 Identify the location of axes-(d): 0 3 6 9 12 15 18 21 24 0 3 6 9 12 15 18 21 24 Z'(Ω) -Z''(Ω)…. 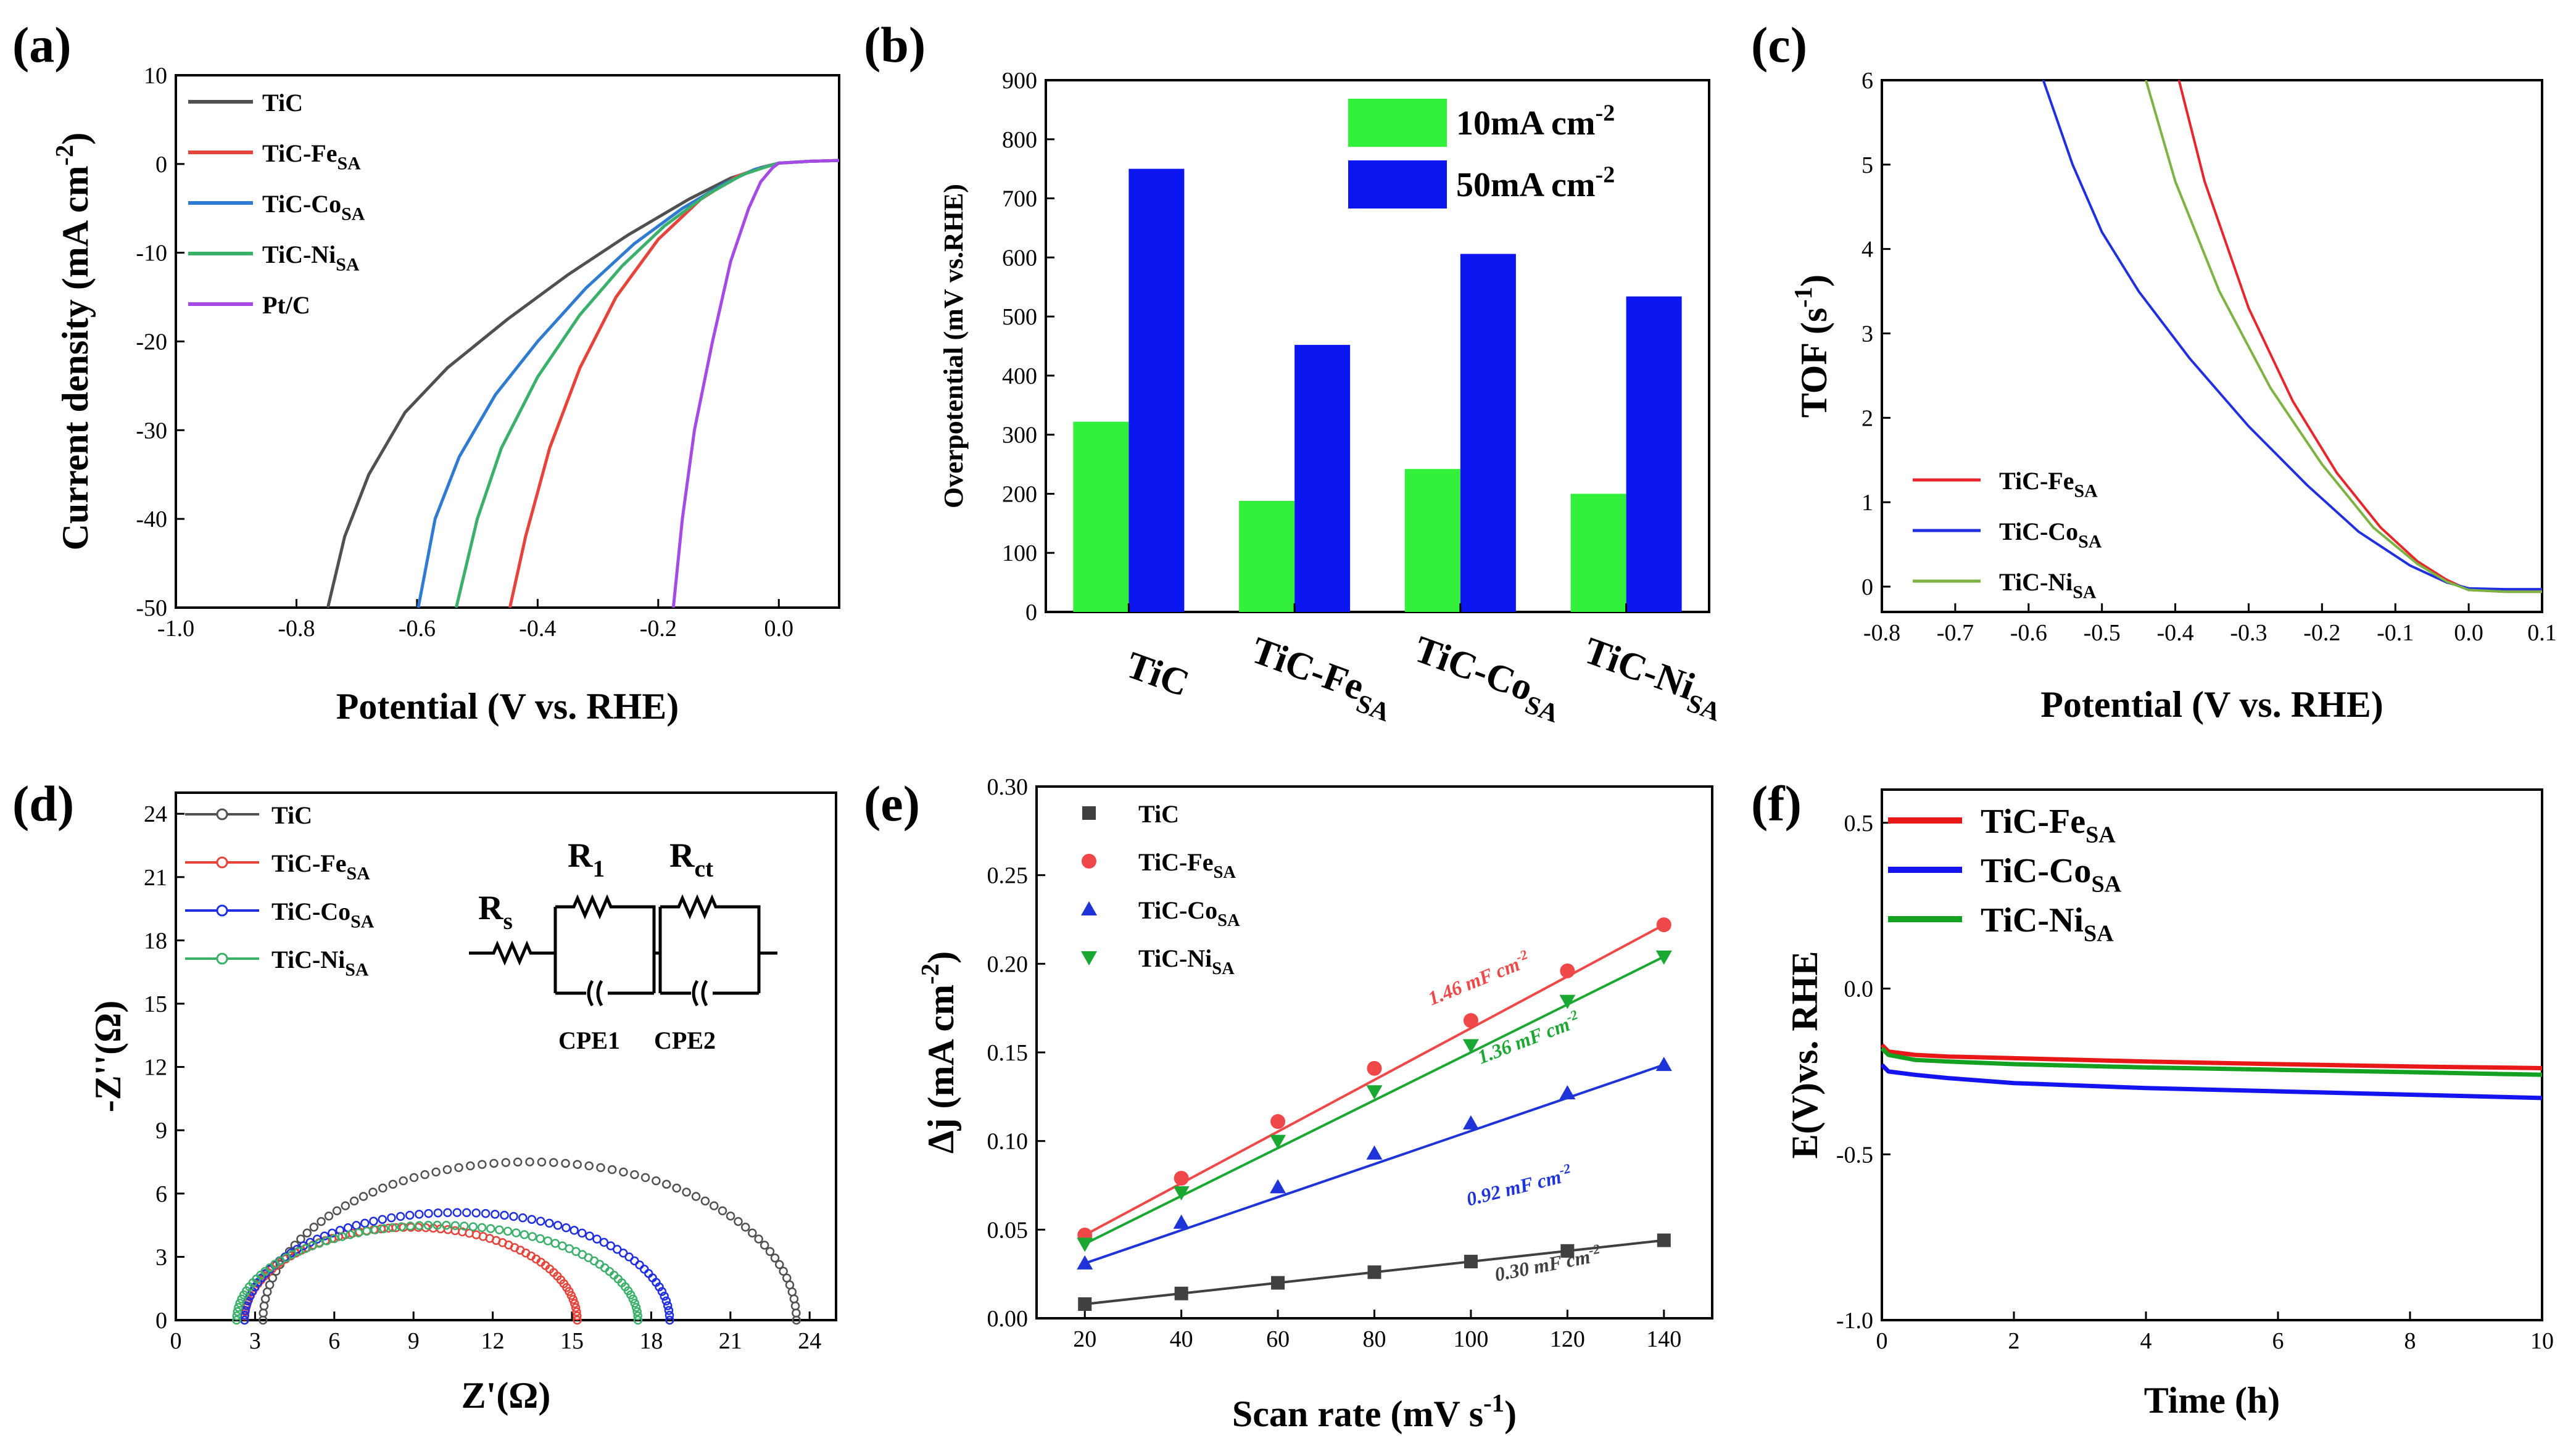
(462, 1103).